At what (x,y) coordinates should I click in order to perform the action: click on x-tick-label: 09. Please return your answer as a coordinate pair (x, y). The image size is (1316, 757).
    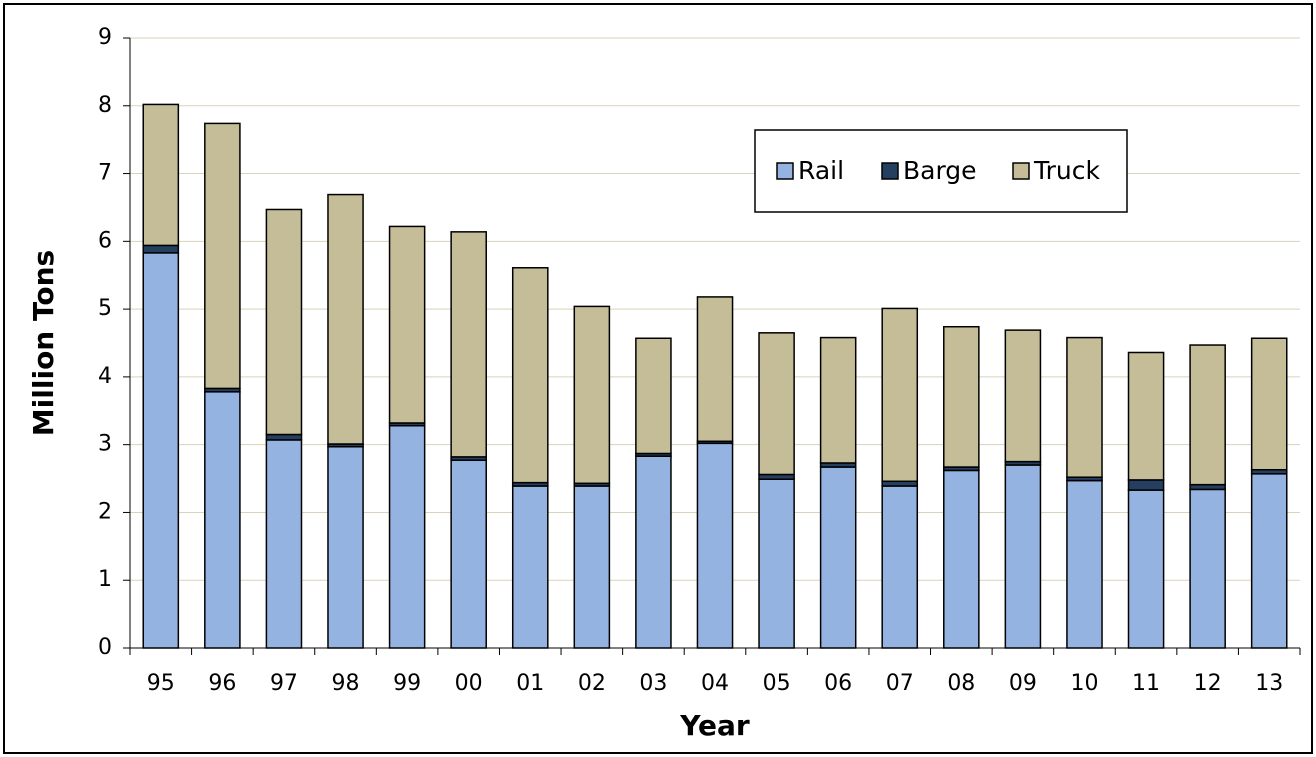
    Looking at the image, I should click on (1023, 683).